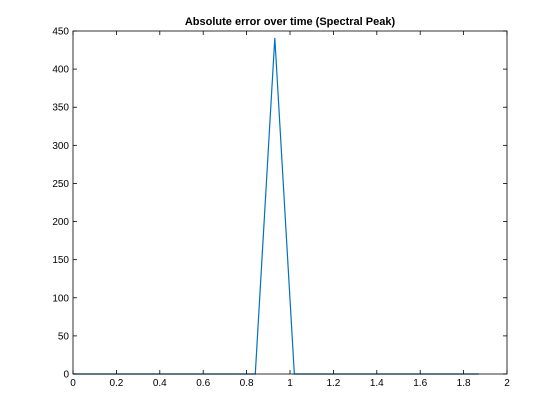  Describe the element at coordinates (64, 336) in the screenshot. I see `y-tick-label: 50` at that location.